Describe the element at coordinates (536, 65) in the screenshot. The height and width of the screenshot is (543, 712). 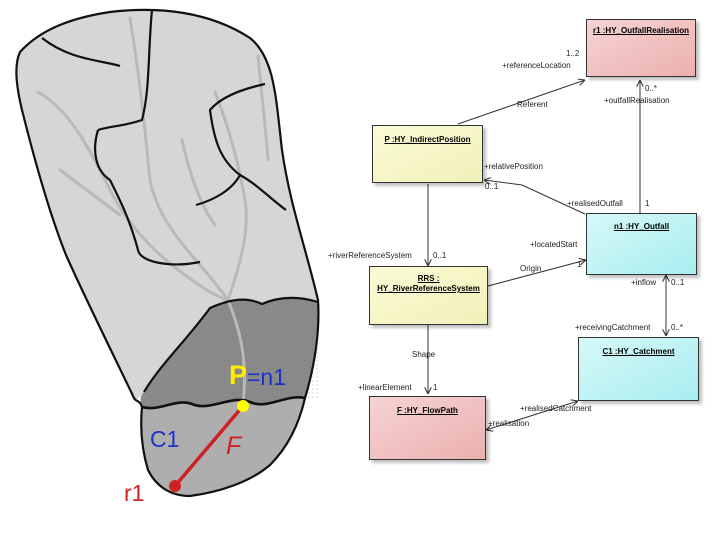
I see `label-reference-location: +referenceLocation` at that location.